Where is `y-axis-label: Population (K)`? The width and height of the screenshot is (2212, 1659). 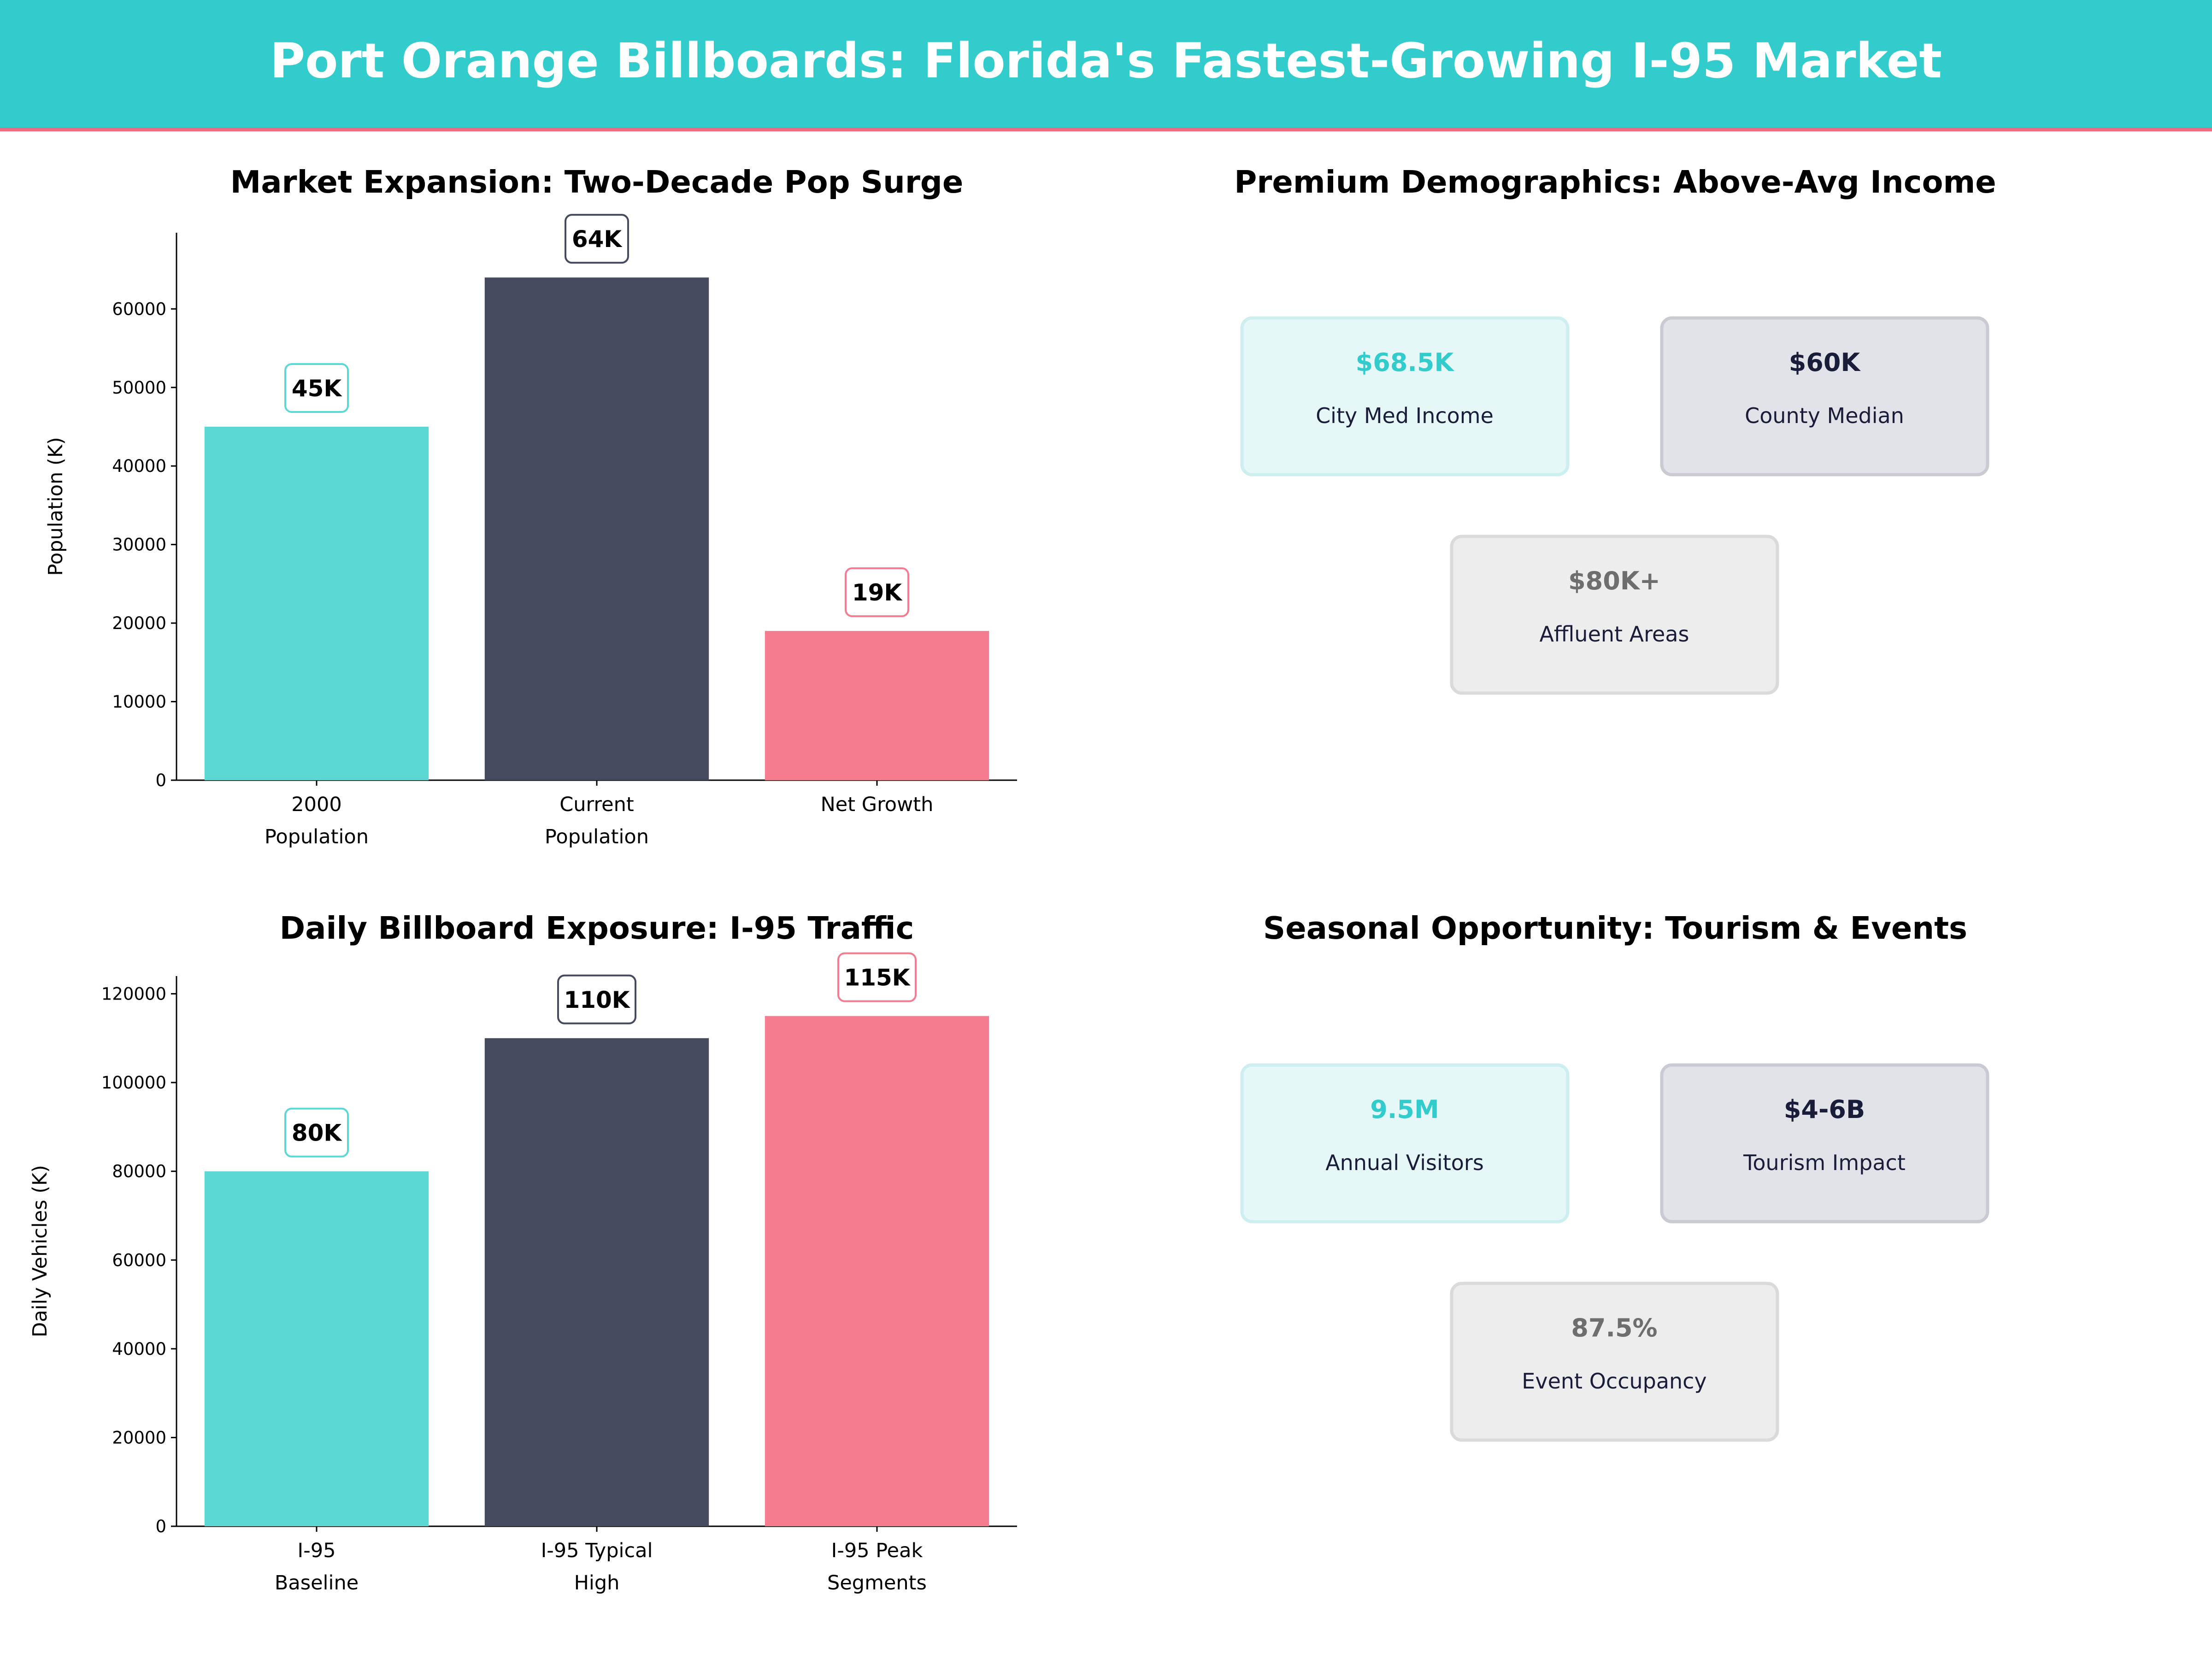 y-axis-label: Population (K) is located at coordinates (55, 506).